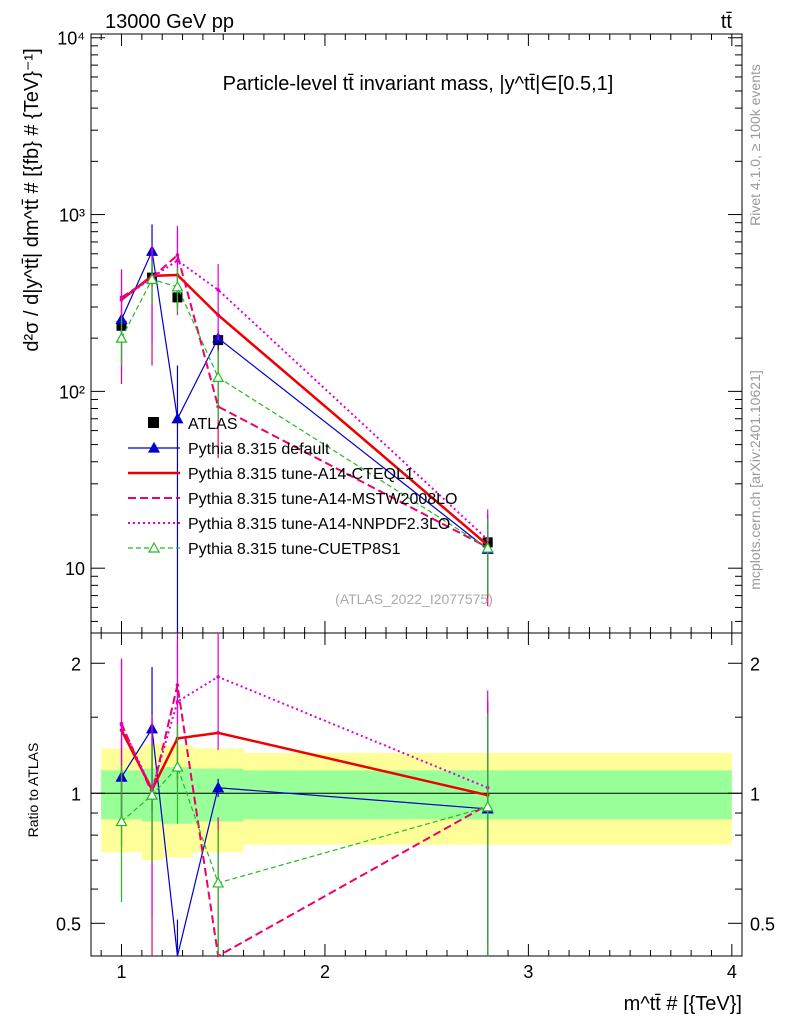 The height and width of the screenshot is (1024, 786). What do you see at coordinates (755, 479) in the screenshot?
I see `mcplots-label: mcplots.cern.ch [arXiv:2401.10621]` at bounding box center [755, 479].